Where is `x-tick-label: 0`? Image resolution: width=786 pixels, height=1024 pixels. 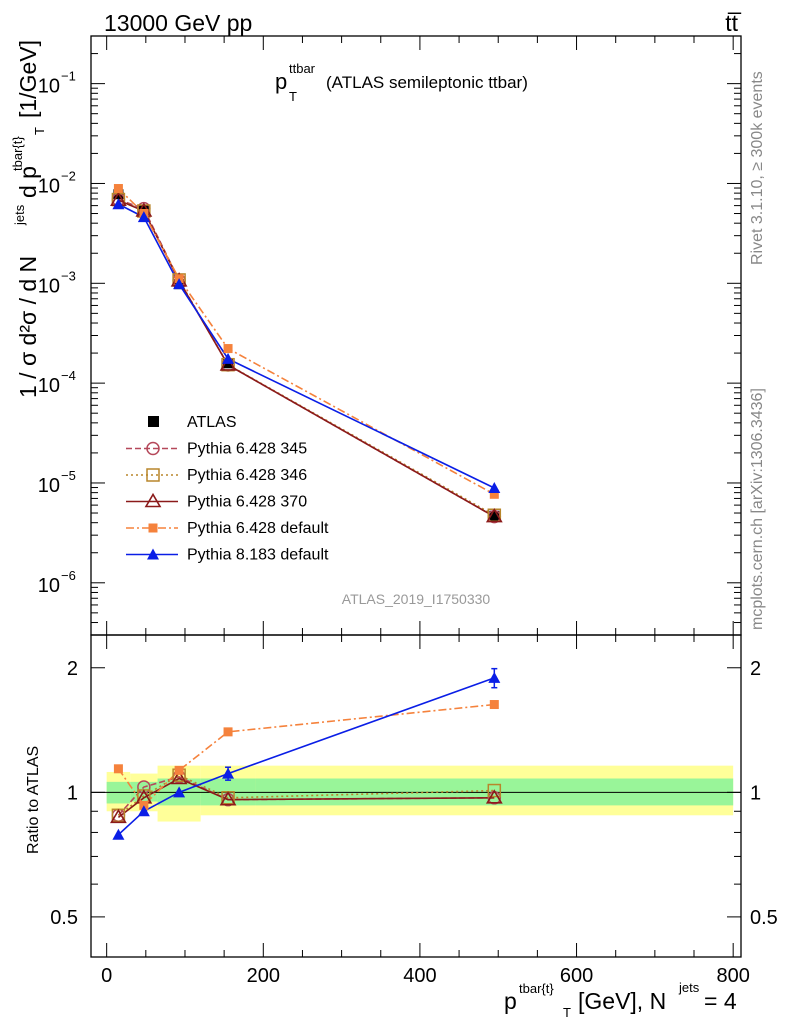
x-tick-label: 0 is located at coordinates (106, 976).